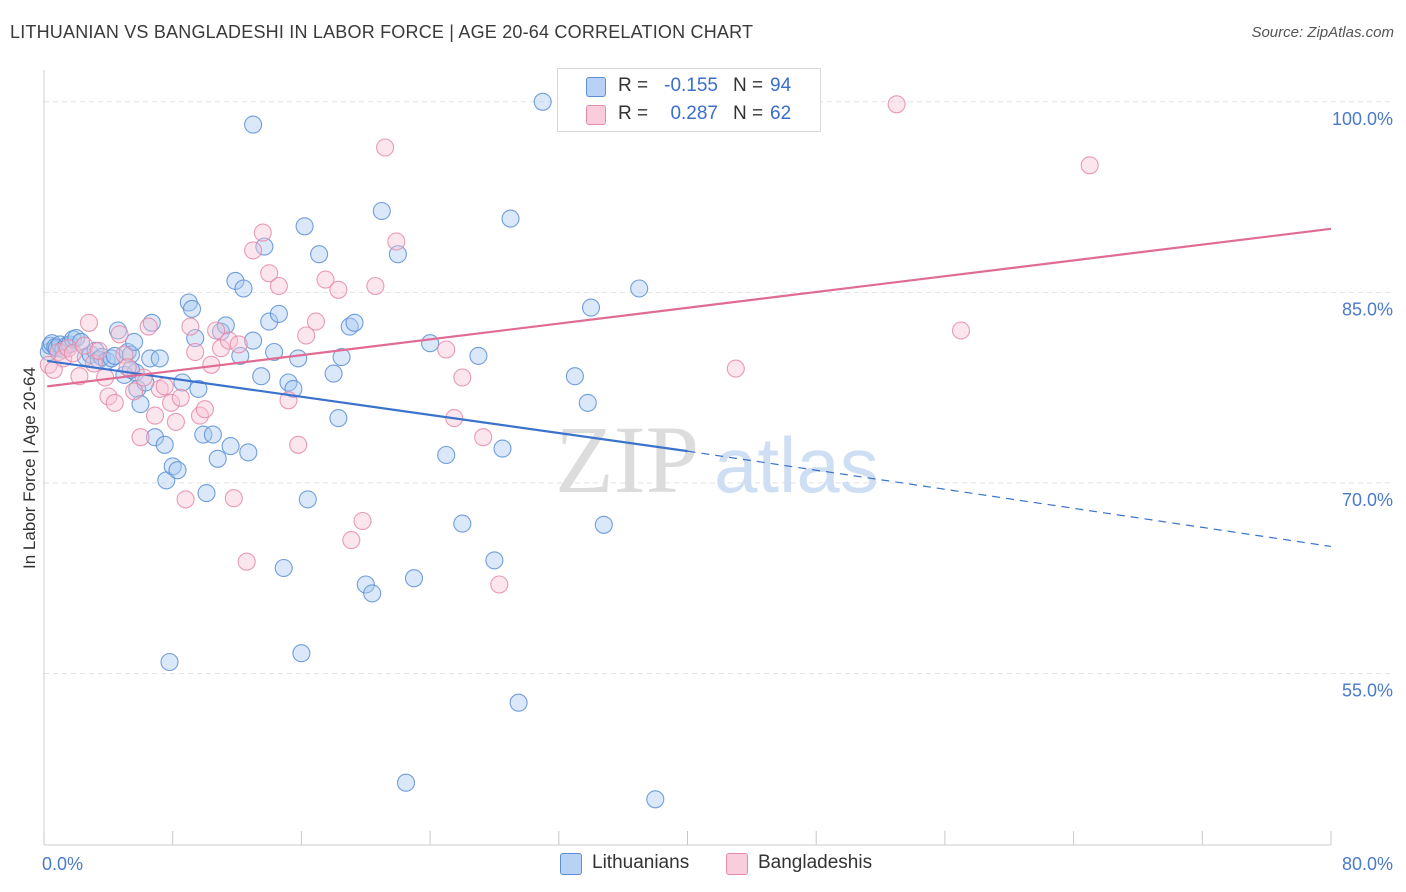  What do you see at coordinates (62, 864) in the screenshot?
I see `x-tick-label: 0.0%` at bounding box center [62, 864].